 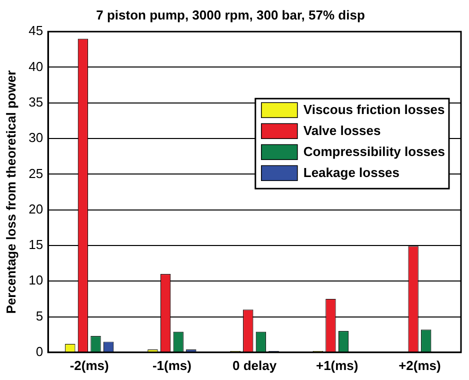 I want to click on y-tick-label: 25, so click(x=36, y=173).